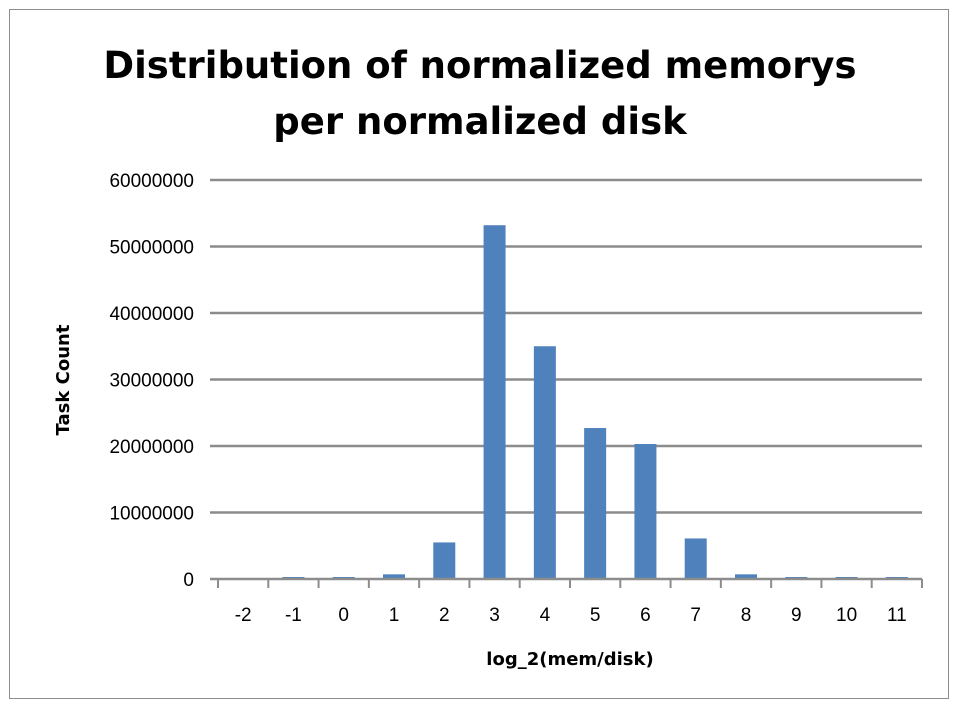 The image size is (960, 712). Describe the element at coordinates (151, 314) in the screenshot. I see `y-tick-label: 40000000` at that location.